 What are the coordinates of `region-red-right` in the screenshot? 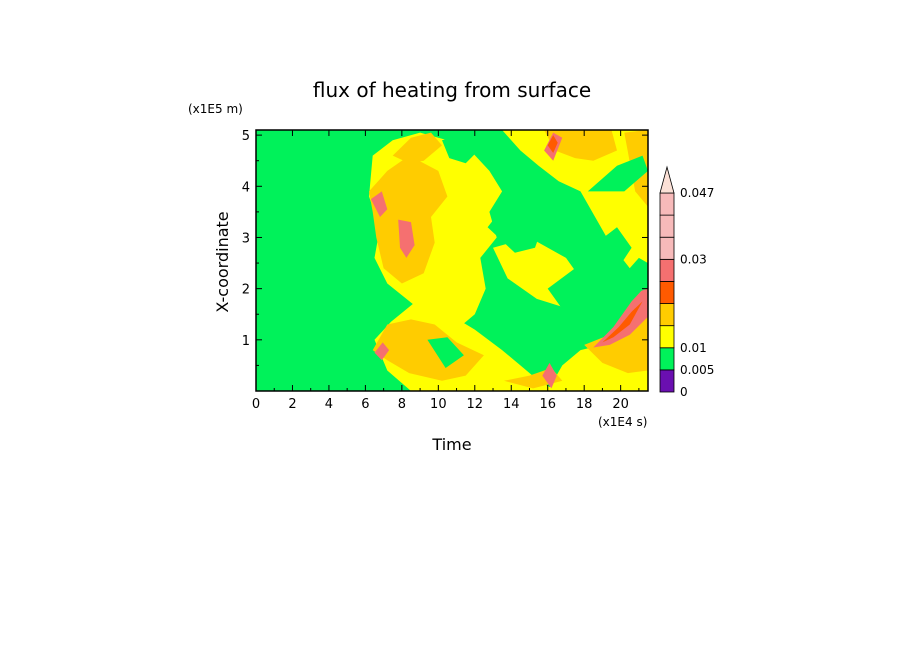 It's located at (620, 315).